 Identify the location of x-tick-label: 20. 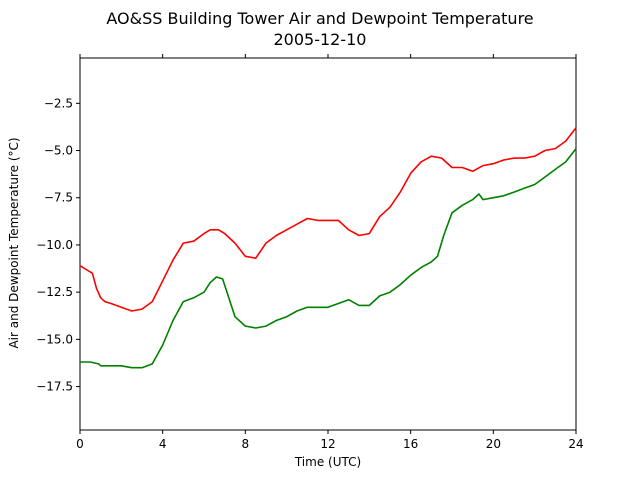
(493, 444).